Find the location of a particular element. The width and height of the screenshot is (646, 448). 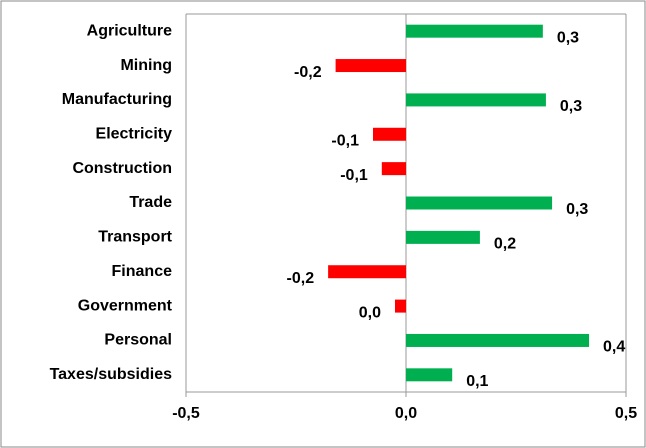

y-tick-label: Finance is located at coordinates (142, 271).